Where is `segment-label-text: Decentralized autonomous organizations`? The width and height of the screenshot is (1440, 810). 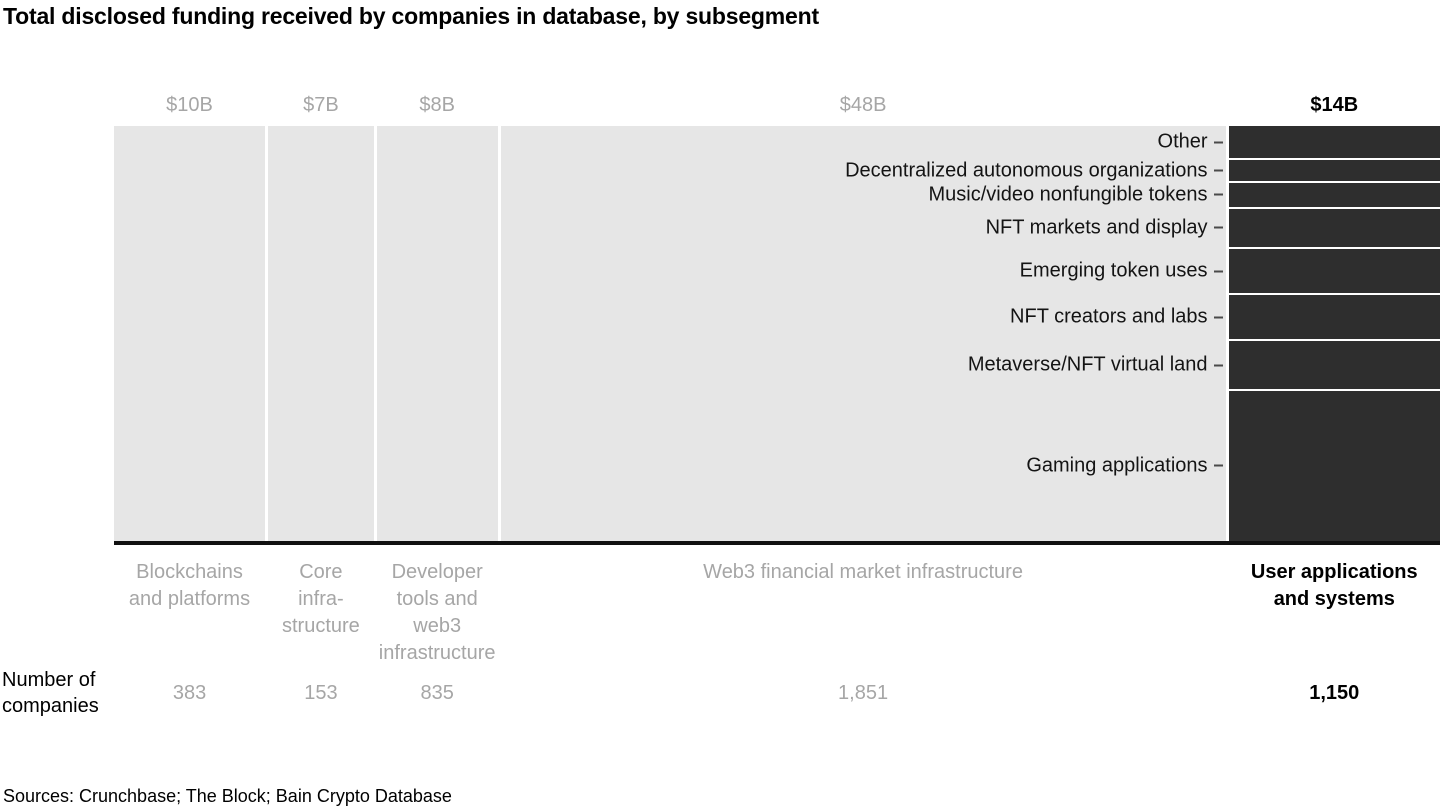 segment-label-text: Decentralized autonomous organizations is located at coordinates (1026, 170).